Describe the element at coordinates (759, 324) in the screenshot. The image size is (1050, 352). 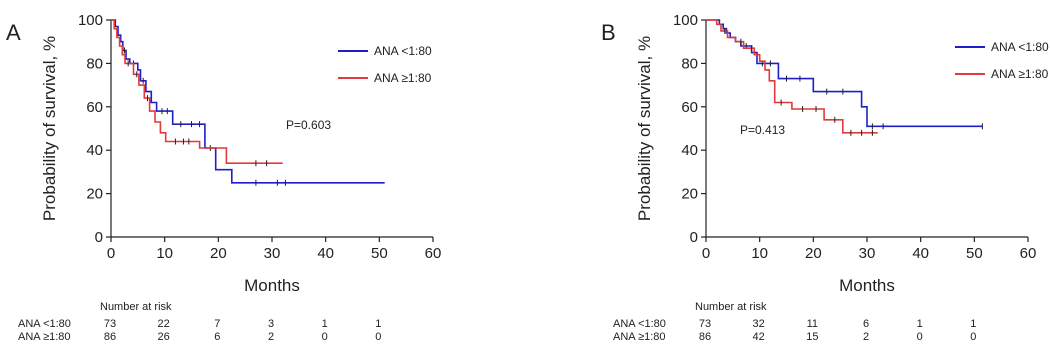
I see `risk-count: 32` at that location.